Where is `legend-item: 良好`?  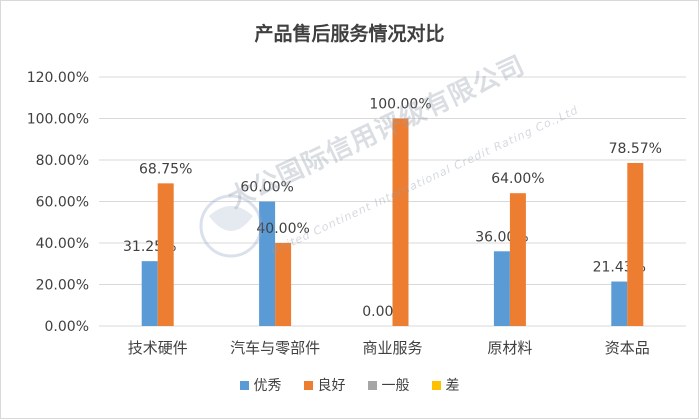
legend-item: 良好 is located at coordinates (324, 385).